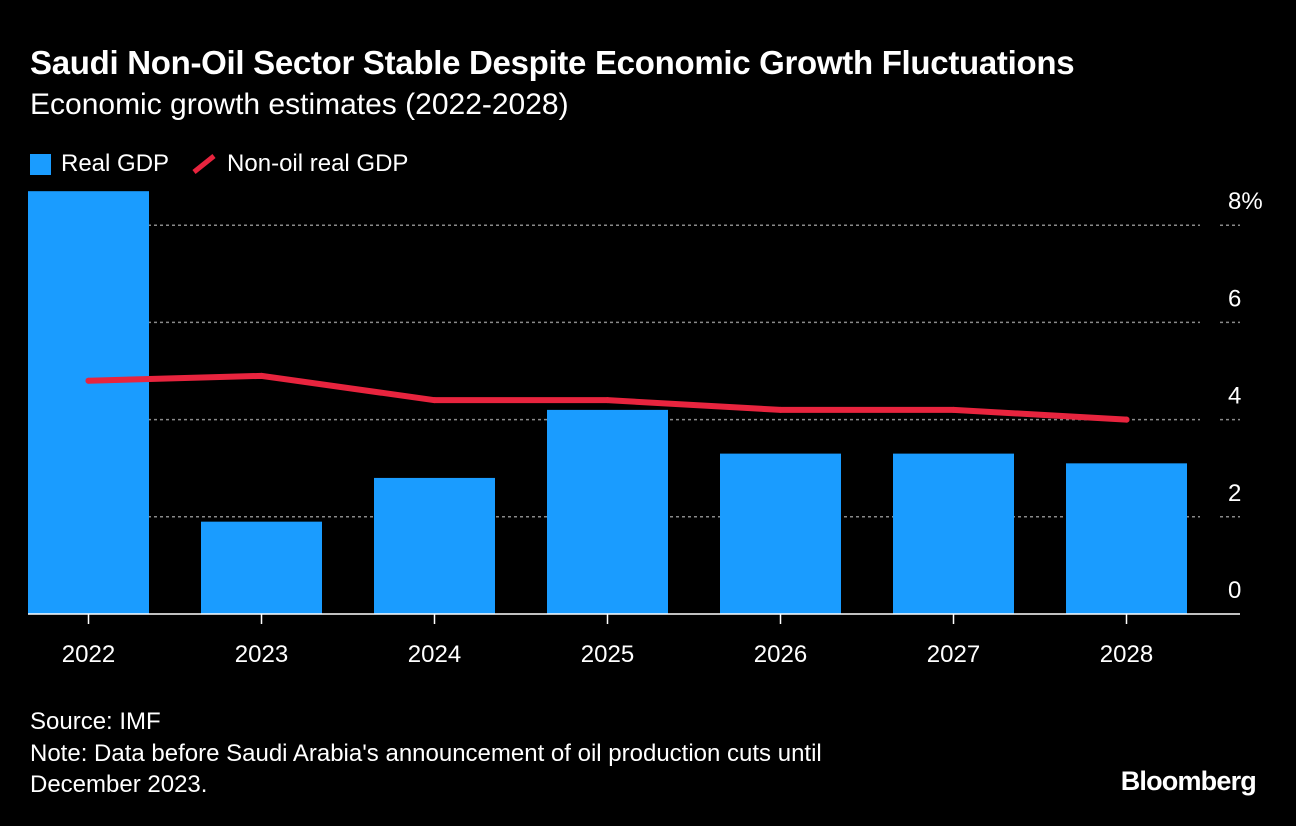 The image size is (1296, 826). I want to click on bar-real-gdp-2023, so click(261, 567).